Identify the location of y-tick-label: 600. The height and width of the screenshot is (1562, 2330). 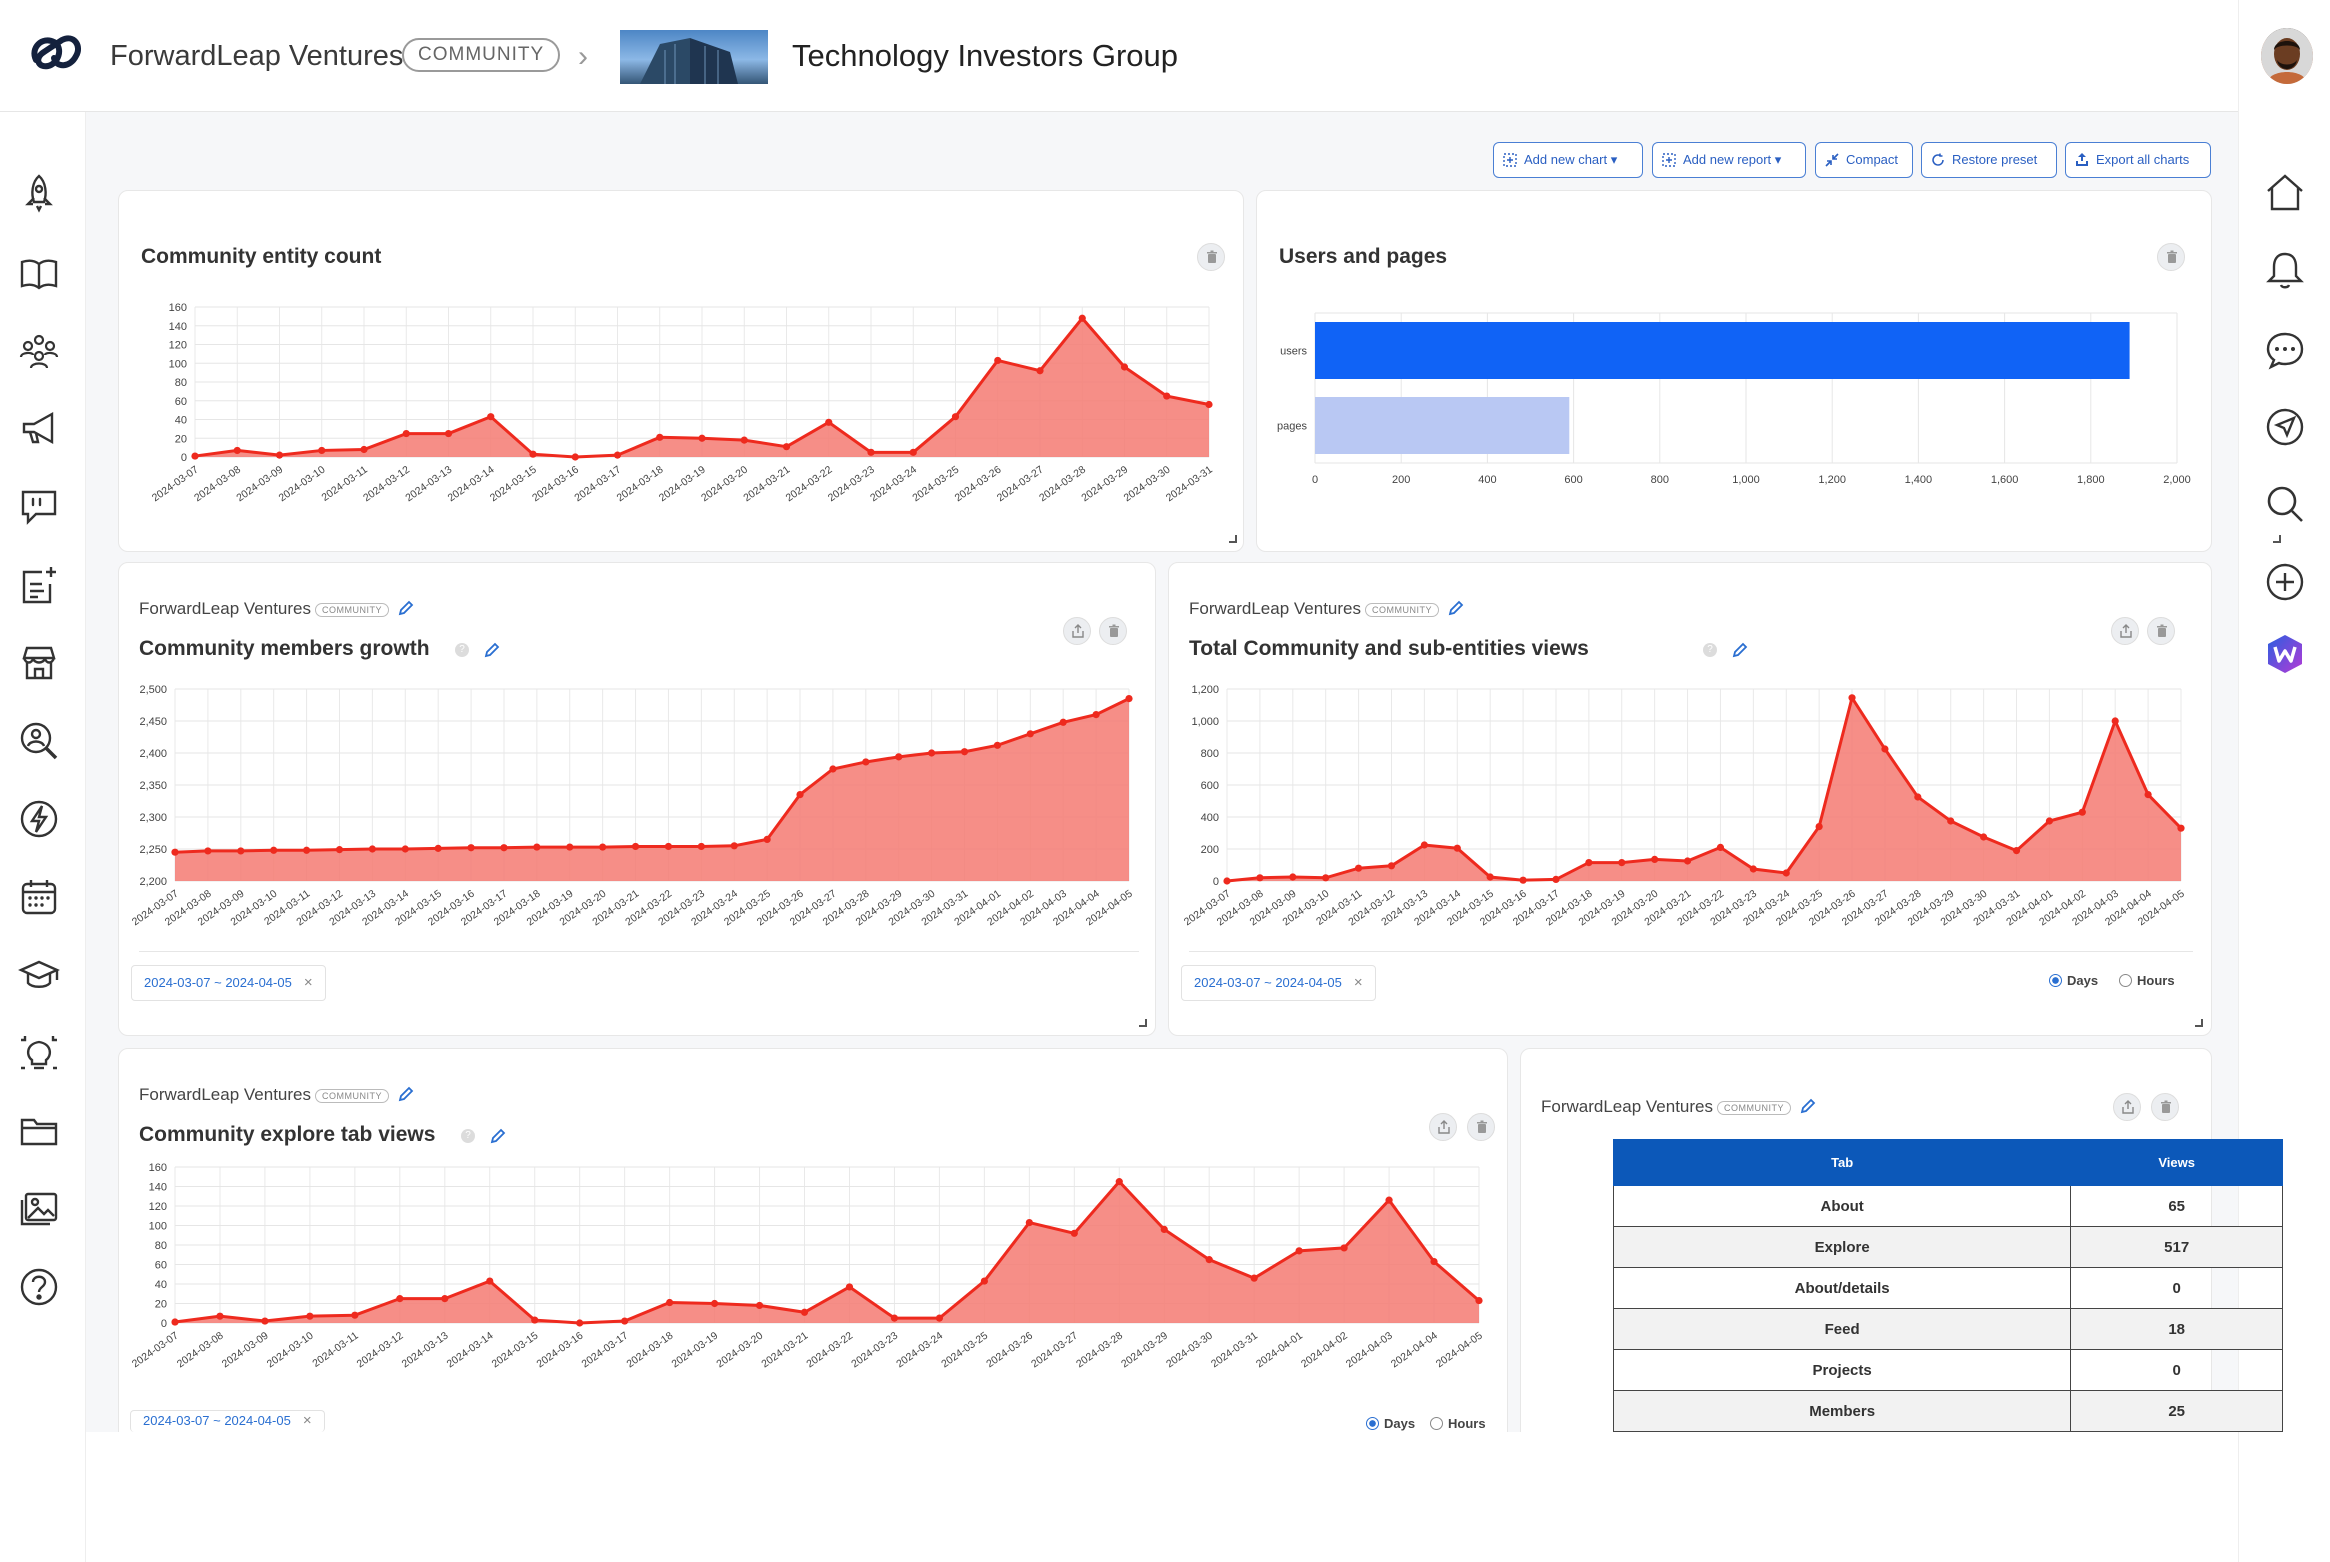
(1210, 786).